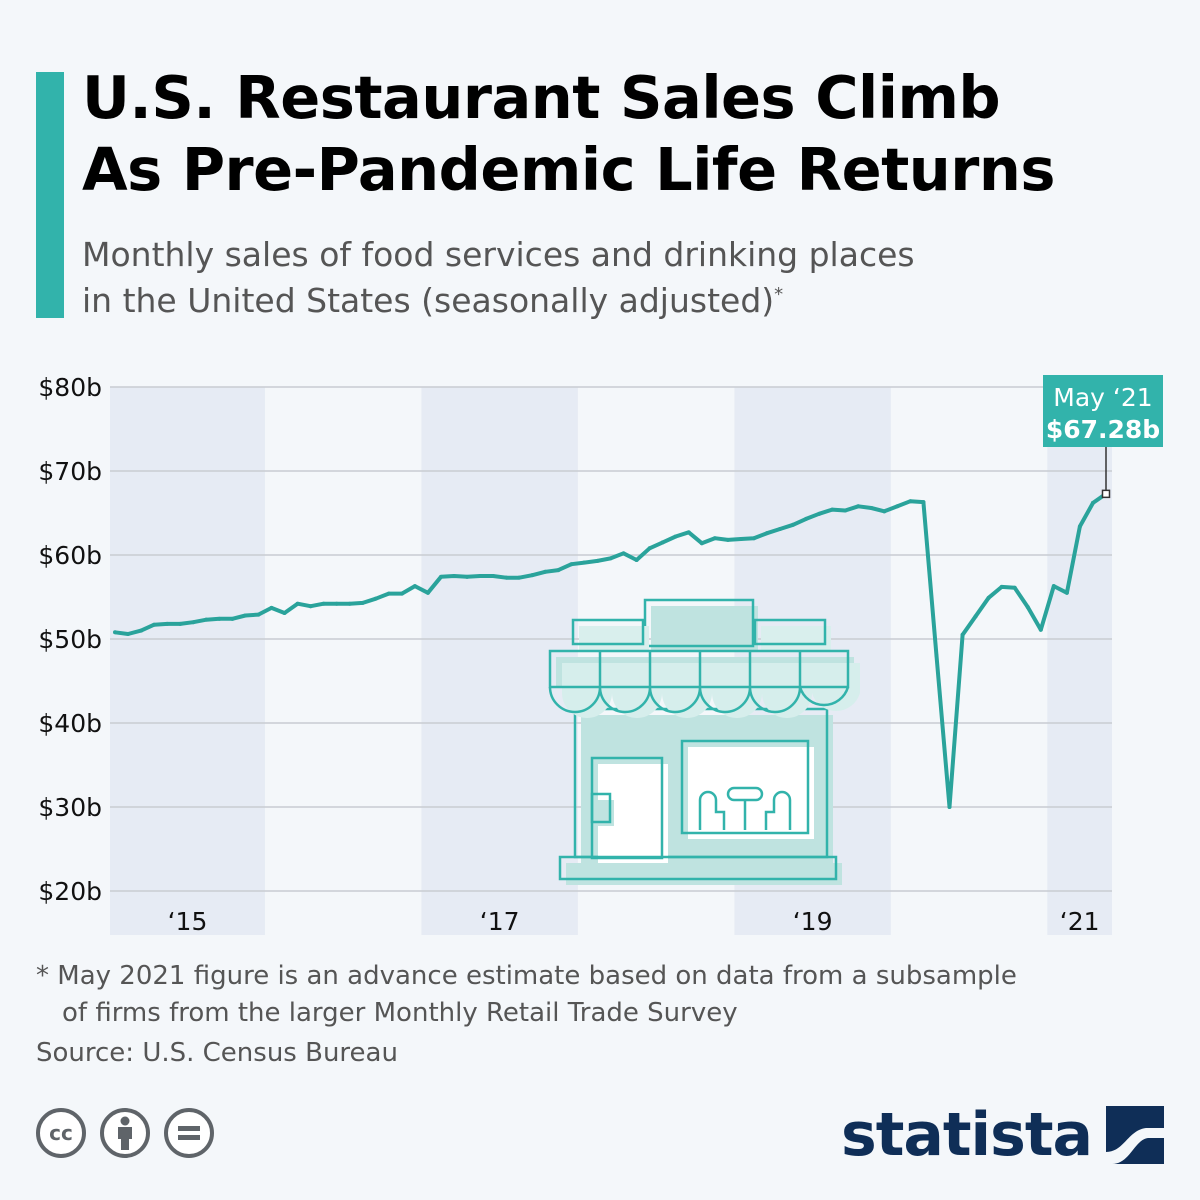 This screenshot has height=1200, width=1200. I want to click on statista-logo: statista, so click(1002, 1135).